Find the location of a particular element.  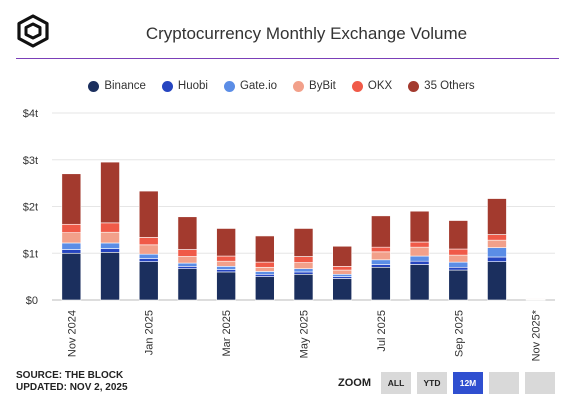

legend-item-binance: Binance is located at coordinates (117, 86).